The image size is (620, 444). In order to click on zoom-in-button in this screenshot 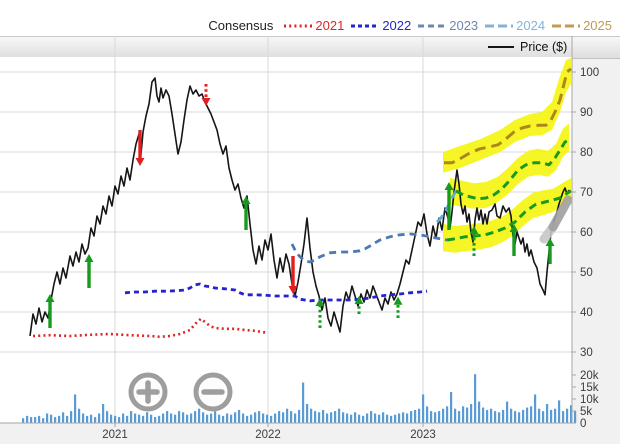, I will do `click(148, 392)`.